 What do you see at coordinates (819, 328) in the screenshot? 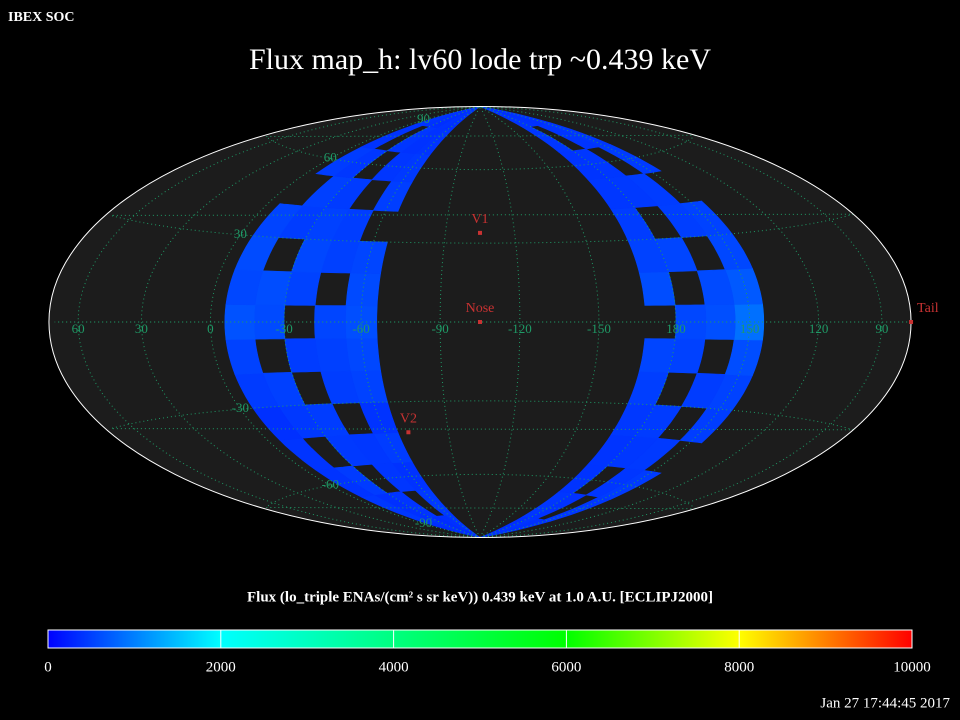
I see `lon-tick-label: 120` at bounding box center [819, 328].